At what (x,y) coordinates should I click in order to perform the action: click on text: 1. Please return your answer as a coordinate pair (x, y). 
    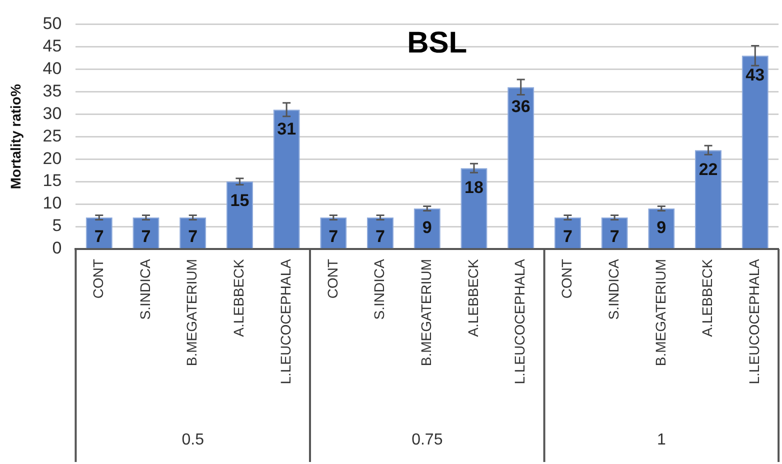
    Looking at the image, I should click on (661, 439).